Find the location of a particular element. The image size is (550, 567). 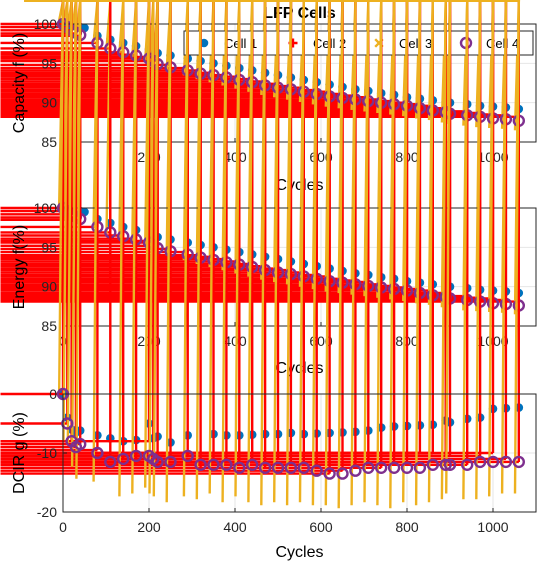

y-axis-label: DCIR g (%) is located at coordinates (19, 453).